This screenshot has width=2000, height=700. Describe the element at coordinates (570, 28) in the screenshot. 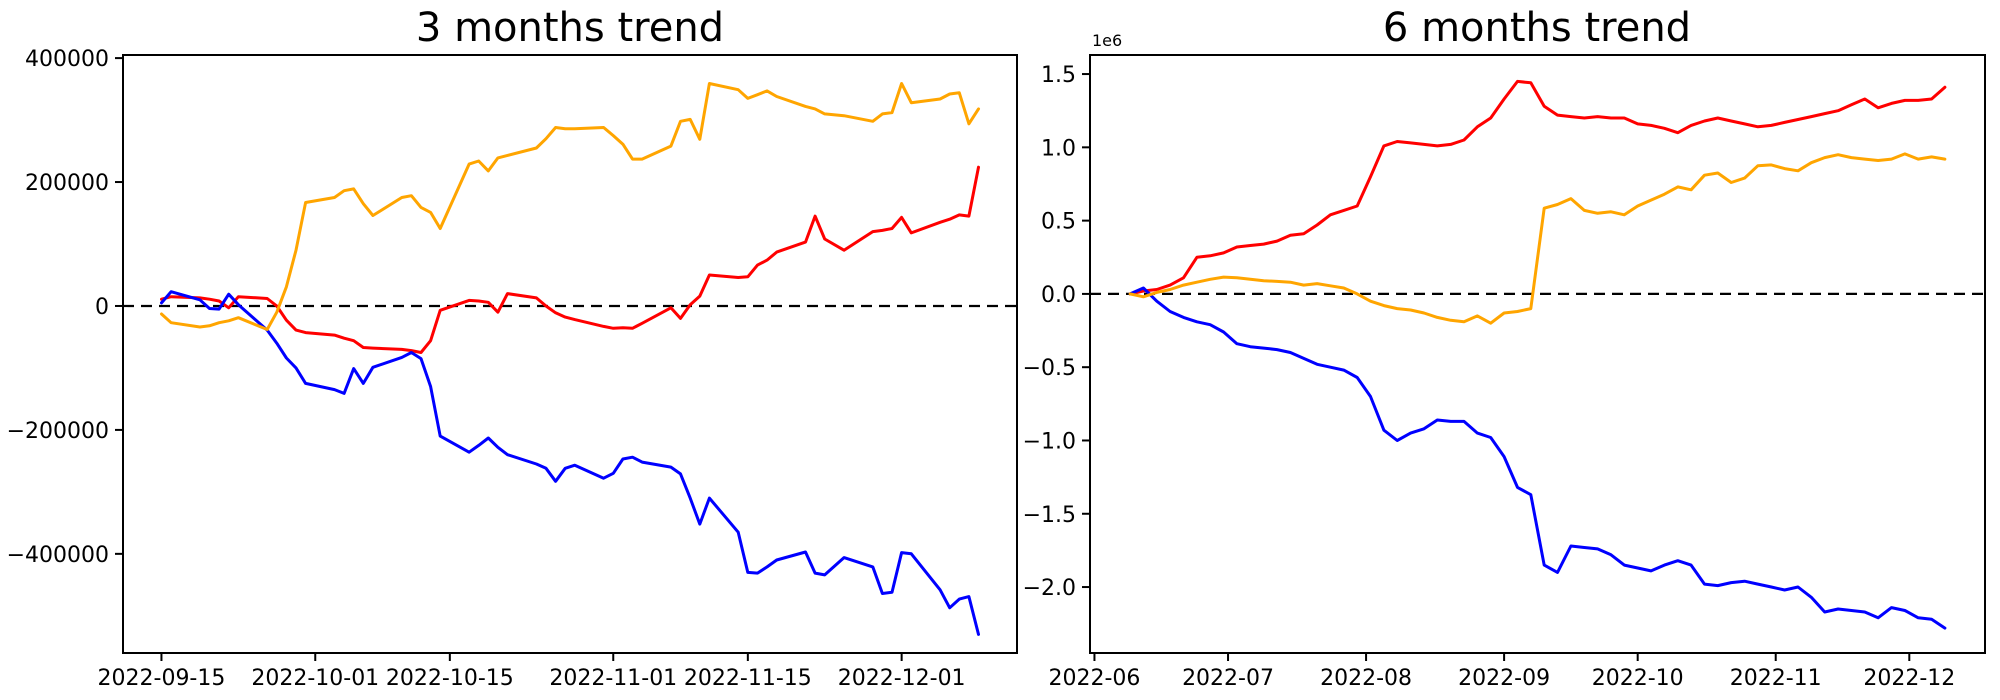

I see `chart-title-3-months: 3 months trend` at that location.